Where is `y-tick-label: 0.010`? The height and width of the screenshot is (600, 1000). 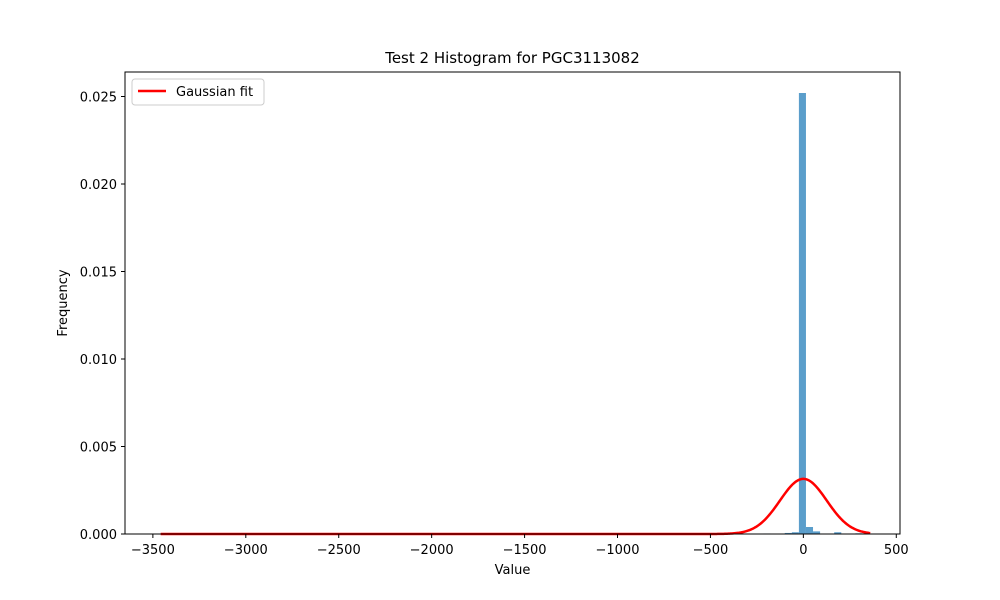
y-tick-label: 0.010 is located at coordinates (98, 360).